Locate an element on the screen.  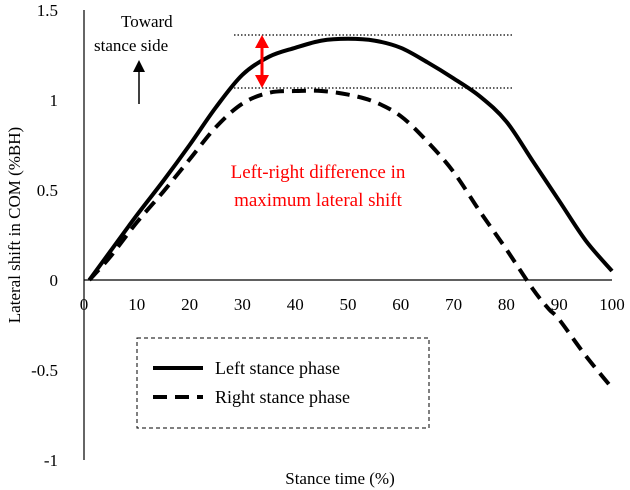
x-tick-label: 40 is located at coordinates (295, 304).